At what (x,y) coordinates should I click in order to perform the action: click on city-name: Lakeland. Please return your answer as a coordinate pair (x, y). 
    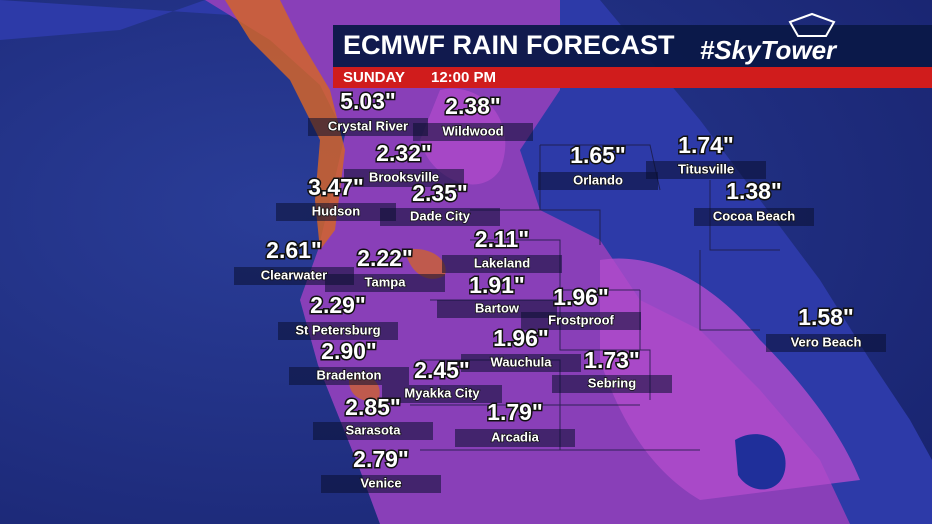
    Looking at the image, I should click on (502, 262).